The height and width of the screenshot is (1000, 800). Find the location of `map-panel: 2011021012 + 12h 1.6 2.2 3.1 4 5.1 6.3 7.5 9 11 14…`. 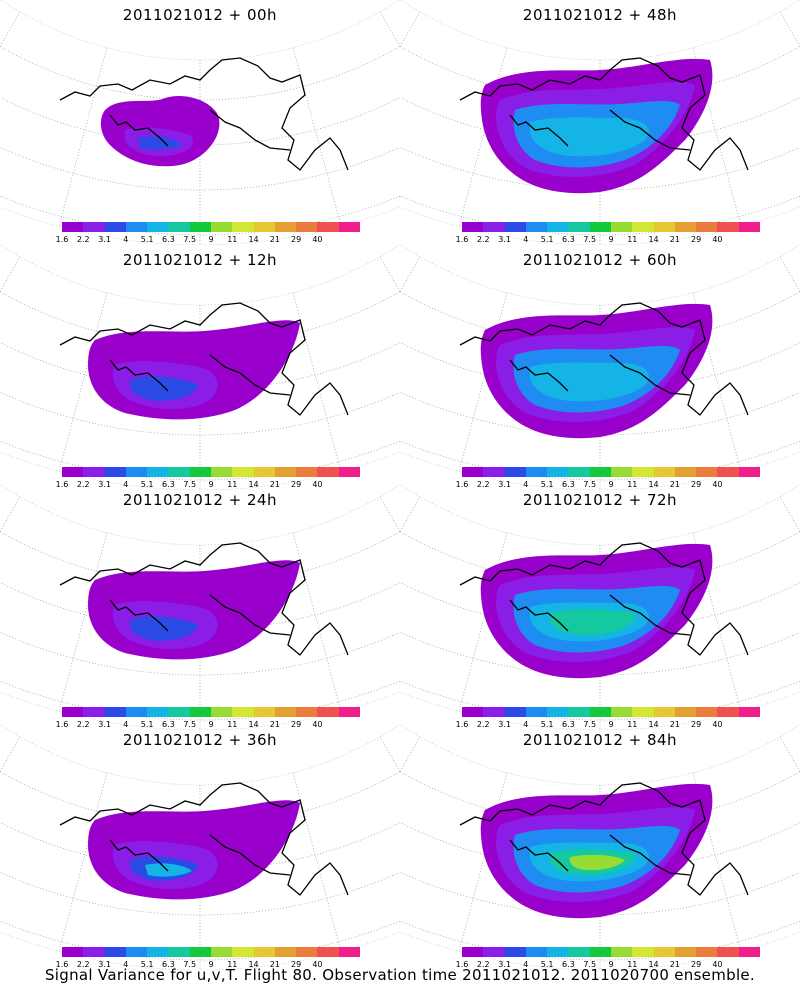

map-panel: 2011021012 + 12h 1.6 2.2 3.1 4 5.1 6.3 7.5 9 11 14… is located at coordinates (200, 367).